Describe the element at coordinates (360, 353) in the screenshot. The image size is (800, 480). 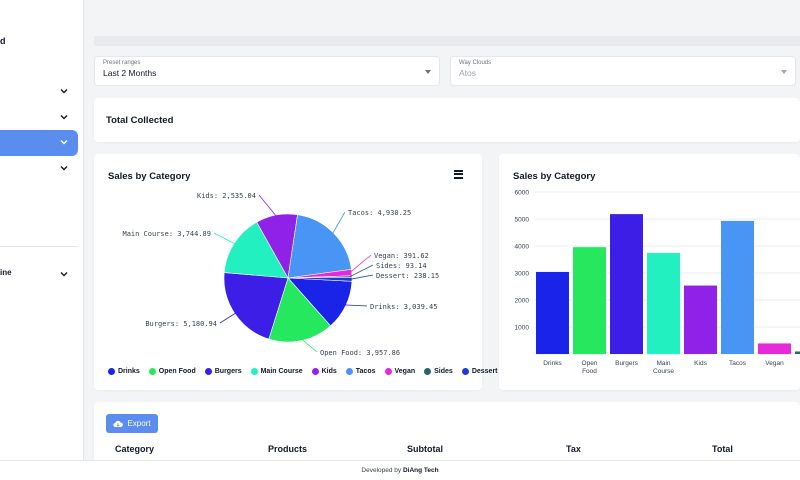
I see `pie-label-open-food: Open Food: 3,957.86` at that location.